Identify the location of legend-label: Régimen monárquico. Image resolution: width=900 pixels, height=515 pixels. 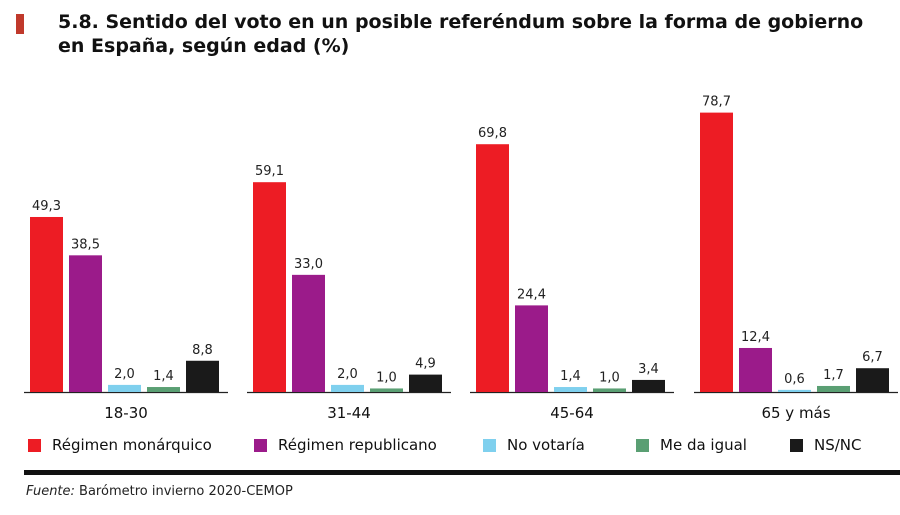
(132, 445).